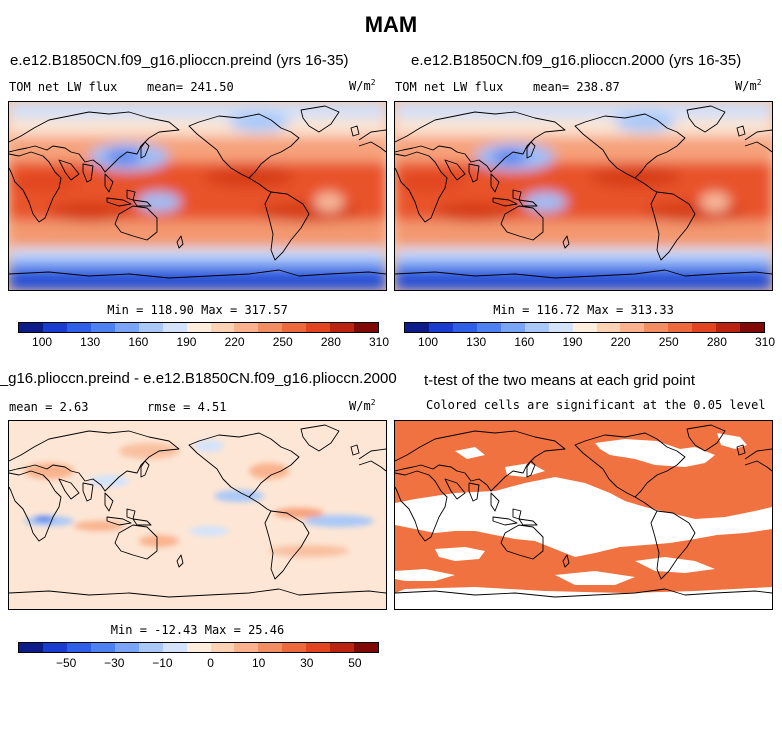 The image size is (782, 733). What do you see at coordinates (391, 24) in the screenshot?
I see `figure-title: MAM` at bounding box center [391, 24].